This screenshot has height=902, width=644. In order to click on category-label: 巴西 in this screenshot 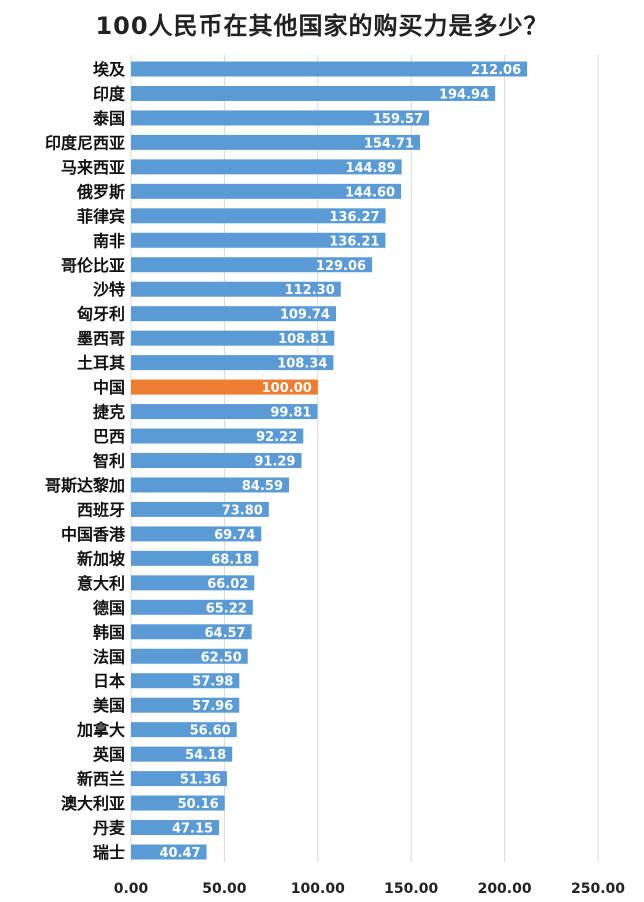, I will do `click(109, 436)`.